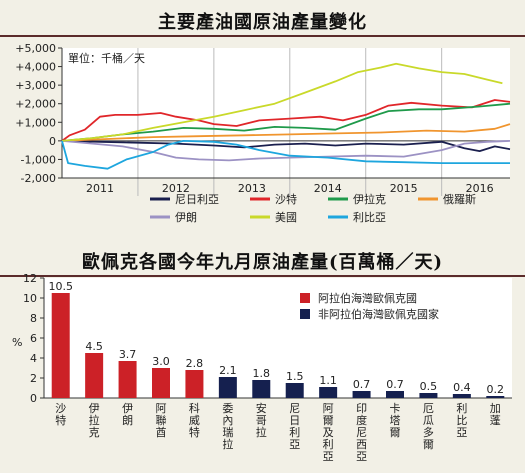 Image resolution: width=525 pixels, height=473 pixels. Describe the element at coordinates (262, 373) in the screenshot. I see `bar-value-label: 1.8` at that location.